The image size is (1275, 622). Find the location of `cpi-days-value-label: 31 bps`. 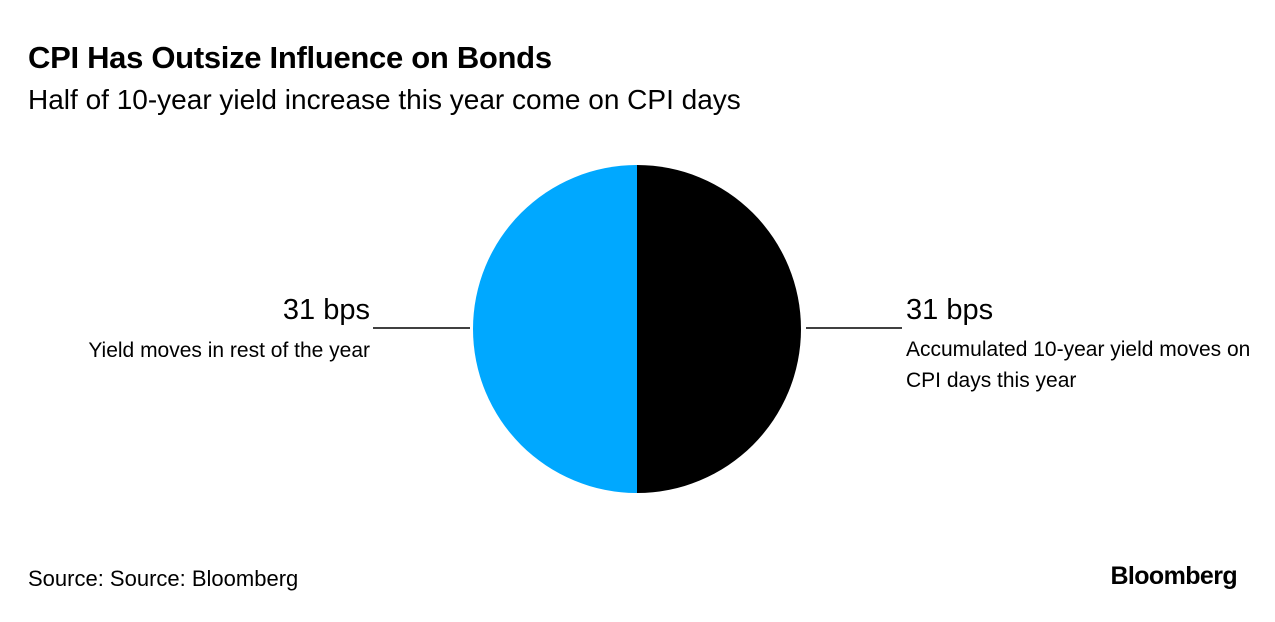

cpi-days-value-label: 31 bps is located at coordinates (950, 310).